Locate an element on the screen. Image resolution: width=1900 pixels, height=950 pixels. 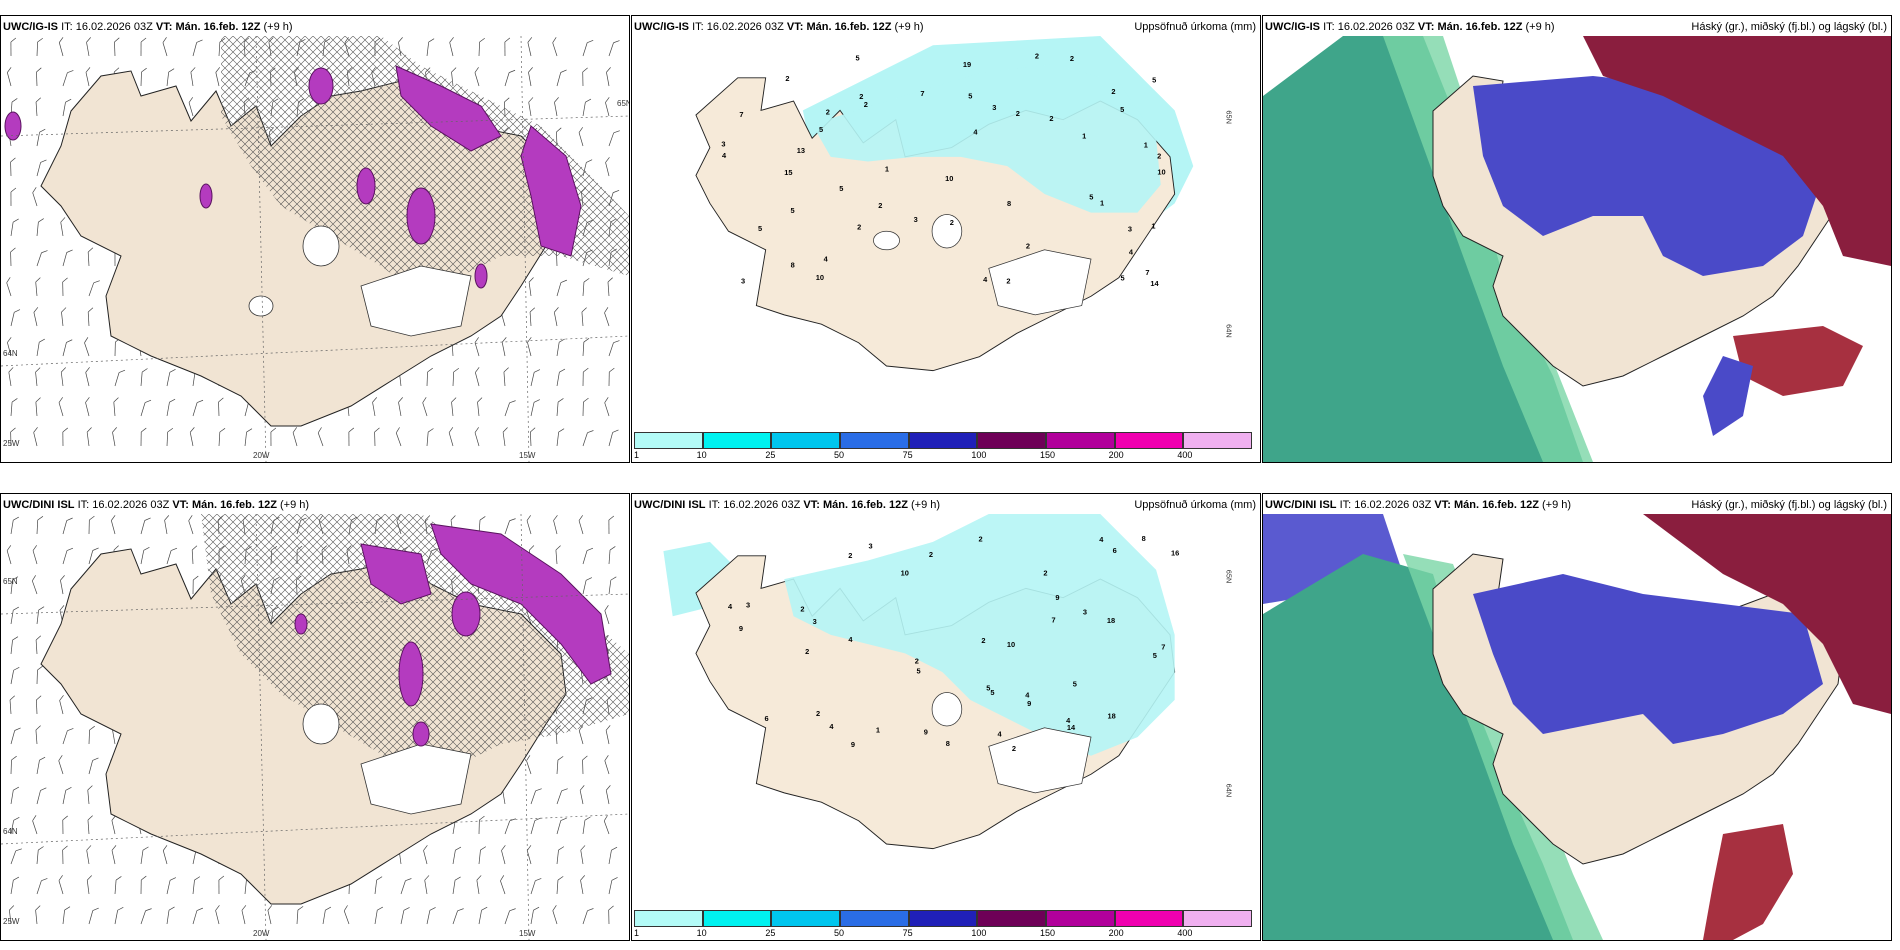
grid-label: 25W is located at coordinates (11, 443).